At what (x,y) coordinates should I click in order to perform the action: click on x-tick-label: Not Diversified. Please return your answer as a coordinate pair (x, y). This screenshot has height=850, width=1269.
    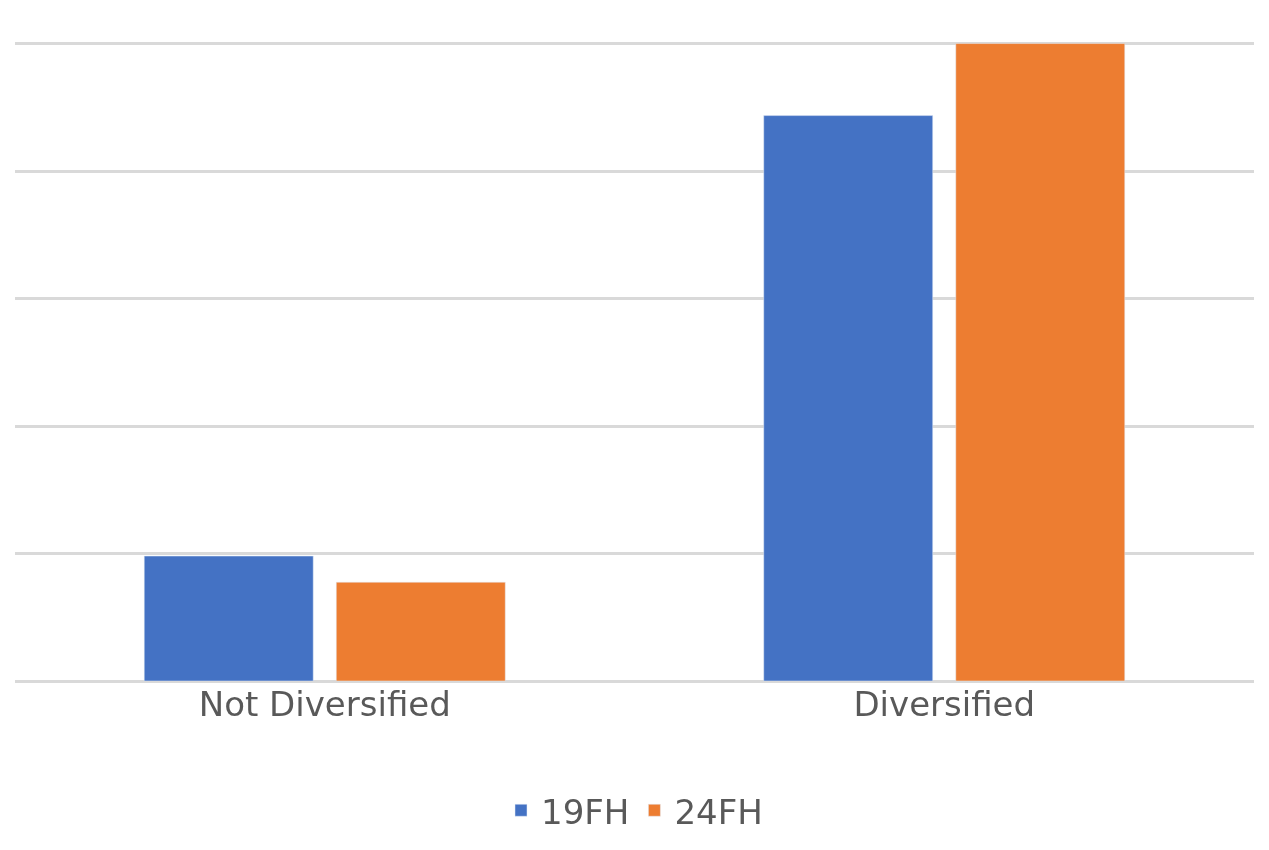
    Looking at the image, I should click on (324, 704).